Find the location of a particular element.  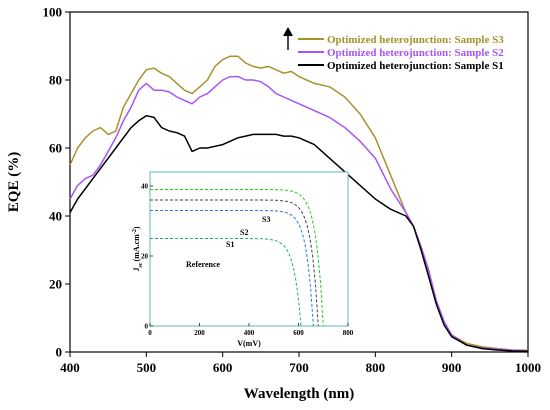

y-tick-label: 0 is located at coordinates (59, 352).